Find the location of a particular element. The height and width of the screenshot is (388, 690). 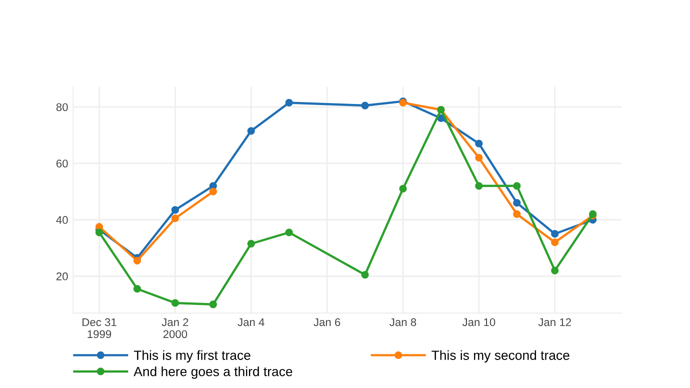

legend-label: This is my first trace is located at coordinates (192, 356).